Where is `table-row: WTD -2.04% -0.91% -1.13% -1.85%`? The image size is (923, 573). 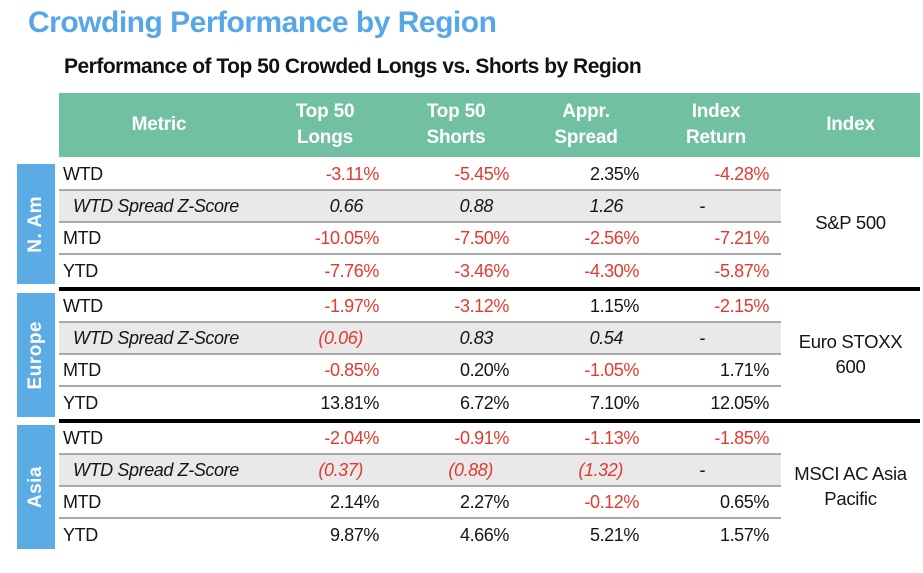 table-row: WTD -2.04% -0.91% -1.13% -1.85% is located at coordinates (420, 439).